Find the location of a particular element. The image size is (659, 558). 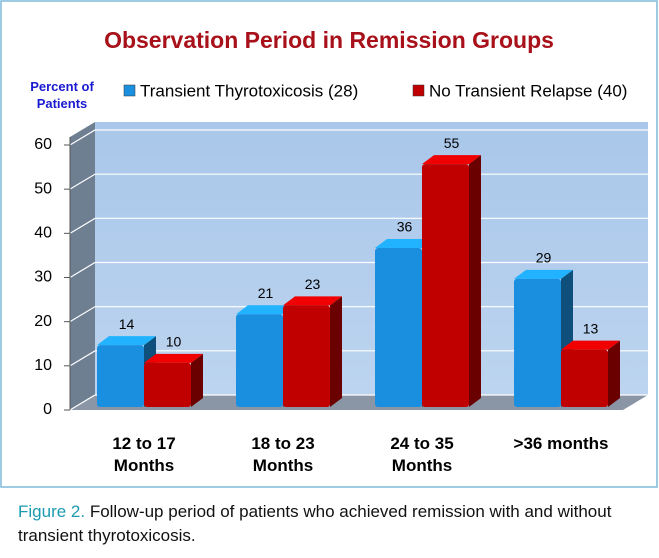

value-label: 23 is located at coordinates (313, 284).